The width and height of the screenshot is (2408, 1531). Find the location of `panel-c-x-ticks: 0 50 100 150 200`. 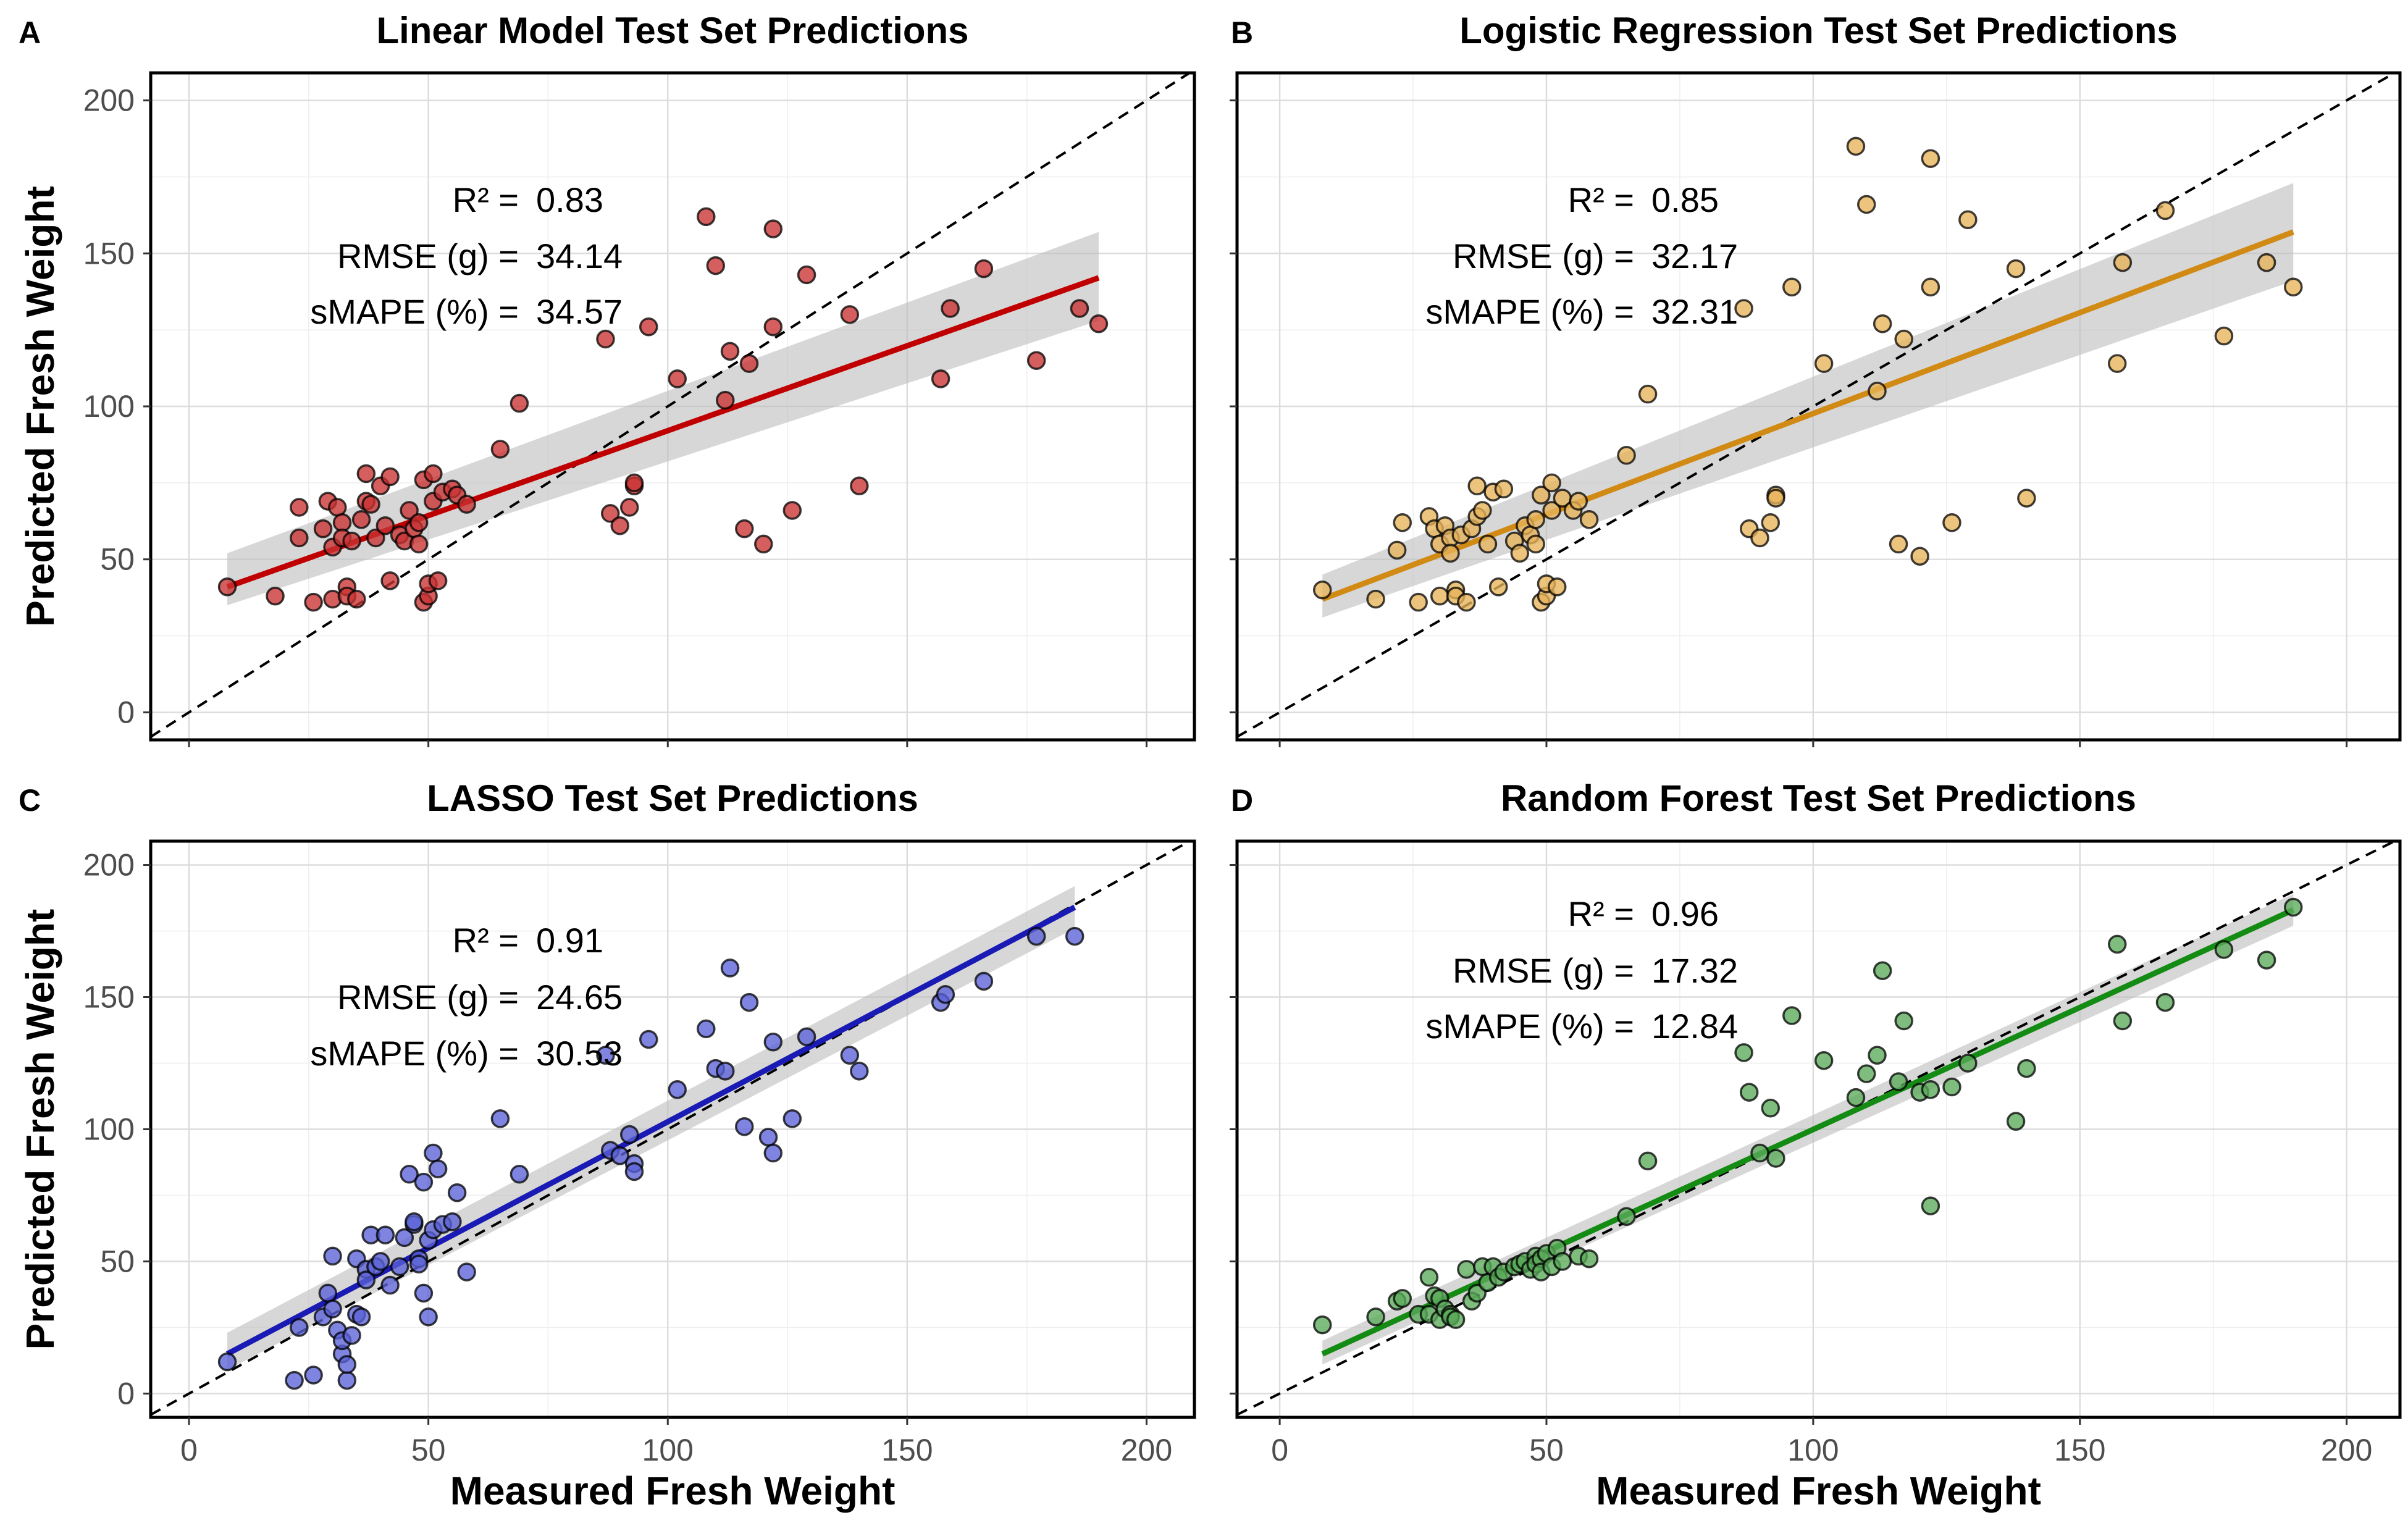

panel-c-x-ticks: 0 50 100 150 200 is located at coordinates (676, 1442).